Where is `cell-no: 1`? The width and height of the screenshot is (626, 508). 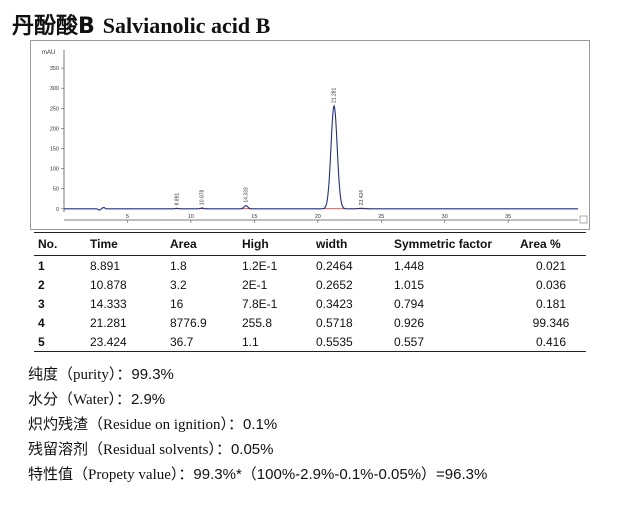
cell-no: 1 is located at coordinates (41, 265).